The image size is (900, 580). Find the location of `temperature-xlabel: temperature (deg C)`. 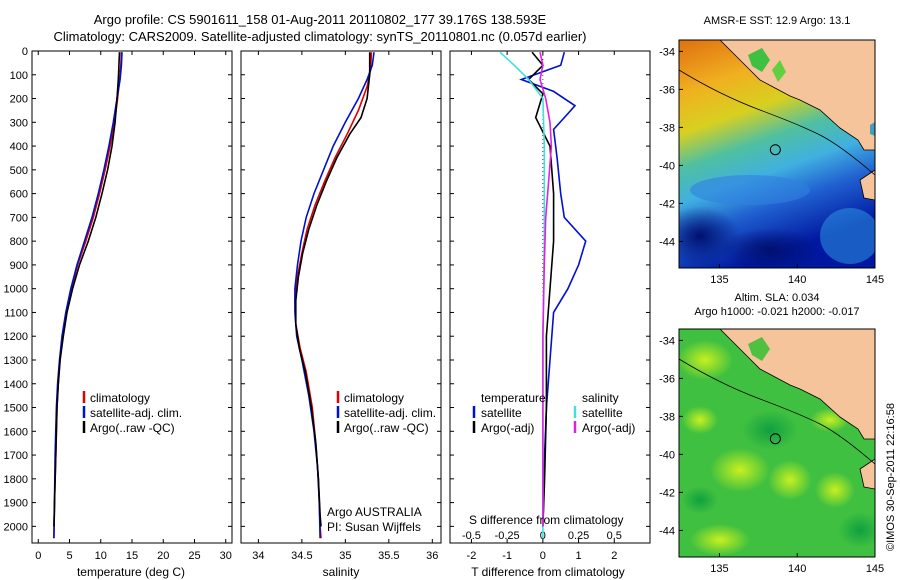

temperature-xlabel: temperature (deg C) is located at coordinates (131, 572).